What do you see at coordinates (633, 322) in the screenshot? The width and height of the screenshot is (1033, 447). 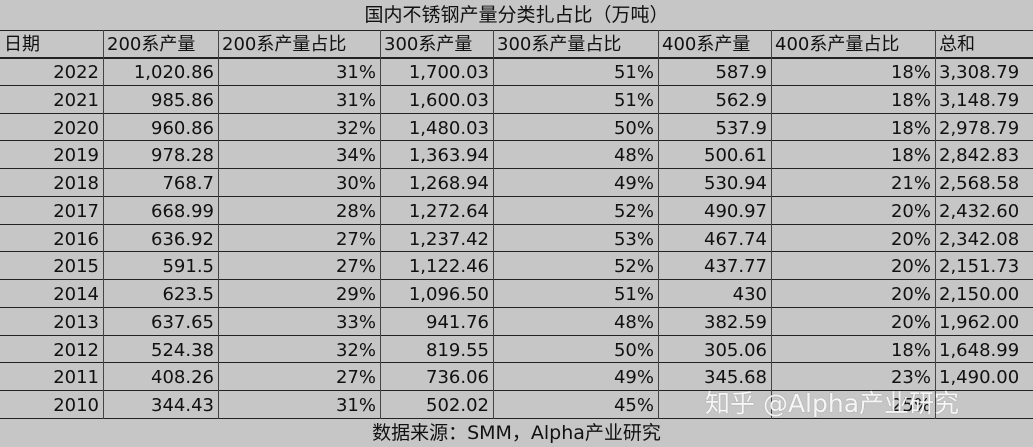 I see `table-cell: 48%` at bounding box center [633, 322].